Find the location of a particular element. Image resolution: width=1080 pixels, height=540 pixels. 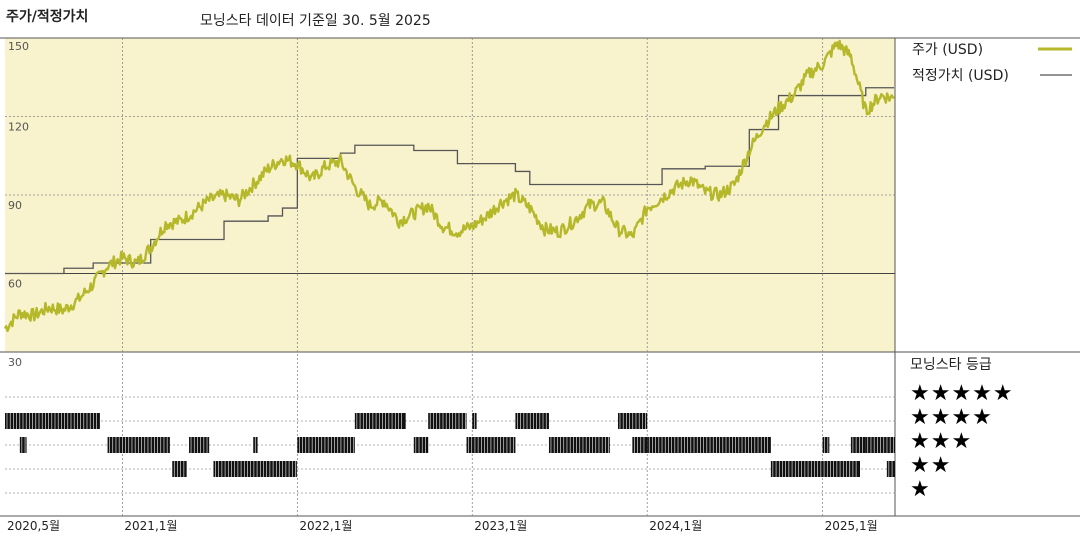

x-tick-label: 2025,1월 is located at coordinates (851, 526).